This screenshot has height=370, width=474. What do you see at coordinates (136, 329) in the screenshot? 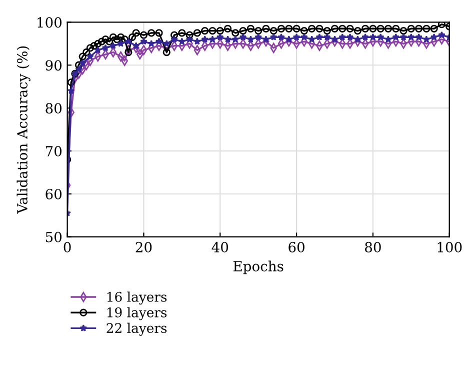
I see `legend-label: 22 layers` at bounding box center [136, 329].